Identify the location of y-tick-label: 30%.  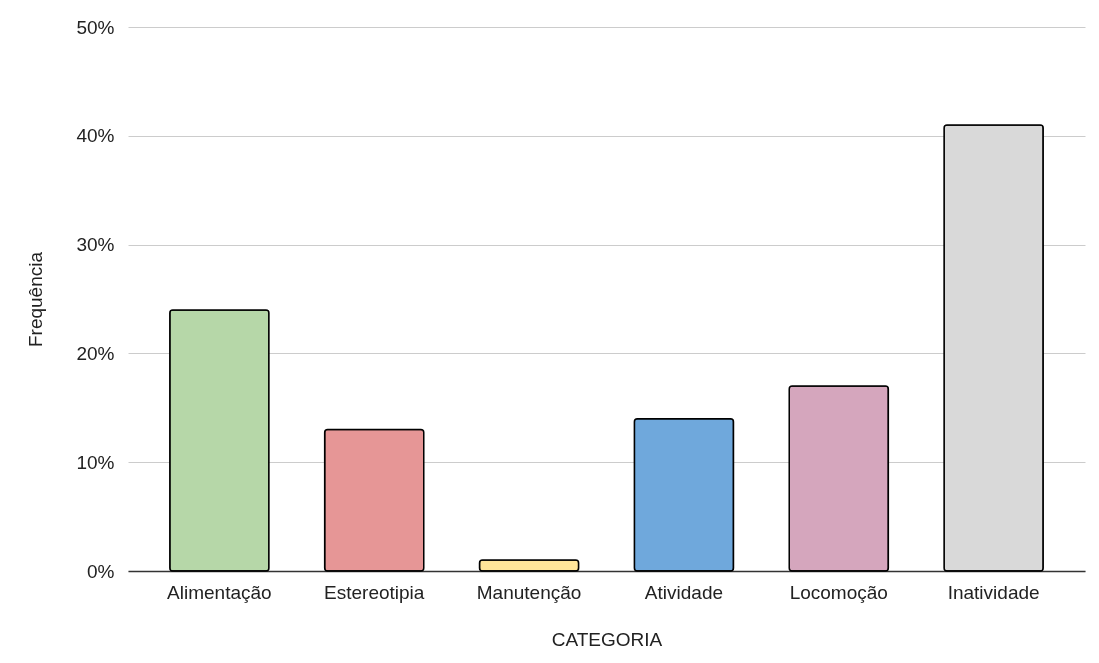
(95, 245).